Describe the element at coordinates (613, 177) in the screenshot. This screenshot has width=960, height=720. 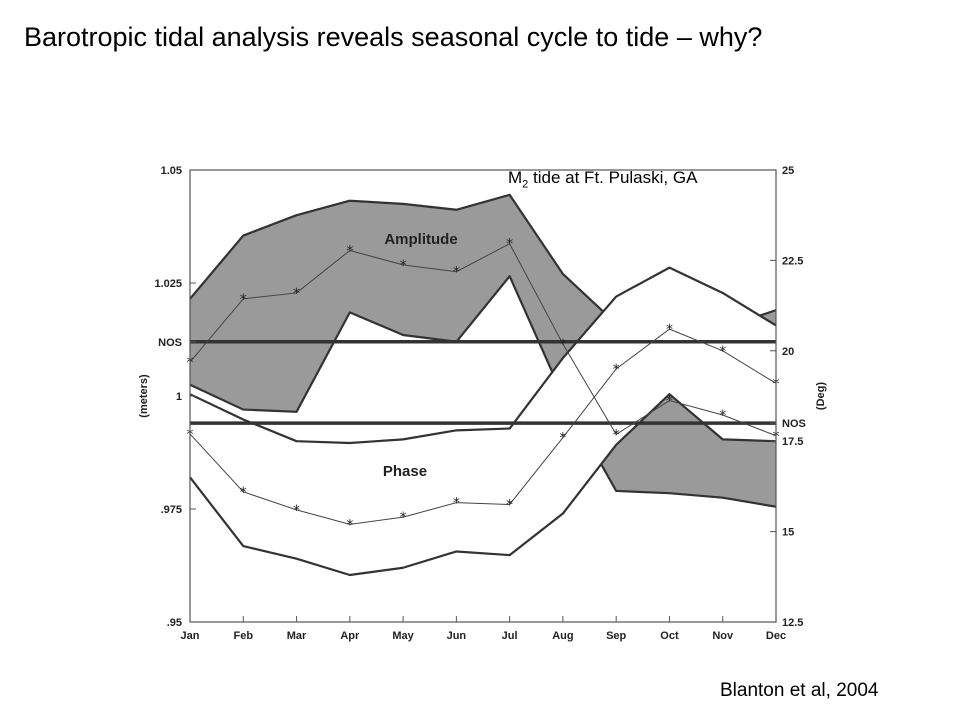
I see `chart-title-suffix: tide at Ft. Pulaski, GA` at that location.